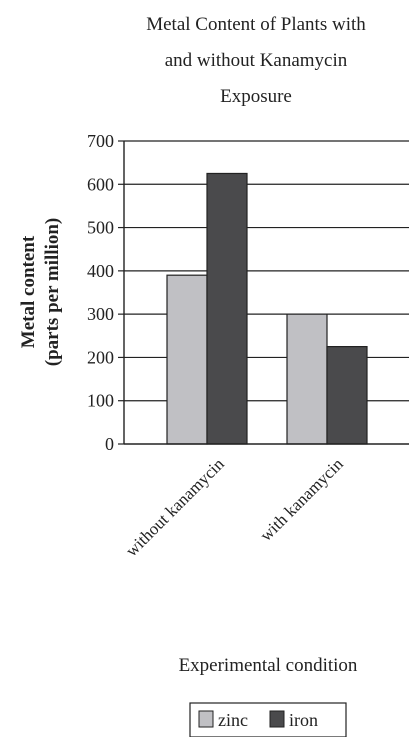 This screenshot has height=737, width=409. What do you see at coordinates (206, 719) in the screenshot?
I see `legend-swatch-zinc` at bounding box center [206, 719].